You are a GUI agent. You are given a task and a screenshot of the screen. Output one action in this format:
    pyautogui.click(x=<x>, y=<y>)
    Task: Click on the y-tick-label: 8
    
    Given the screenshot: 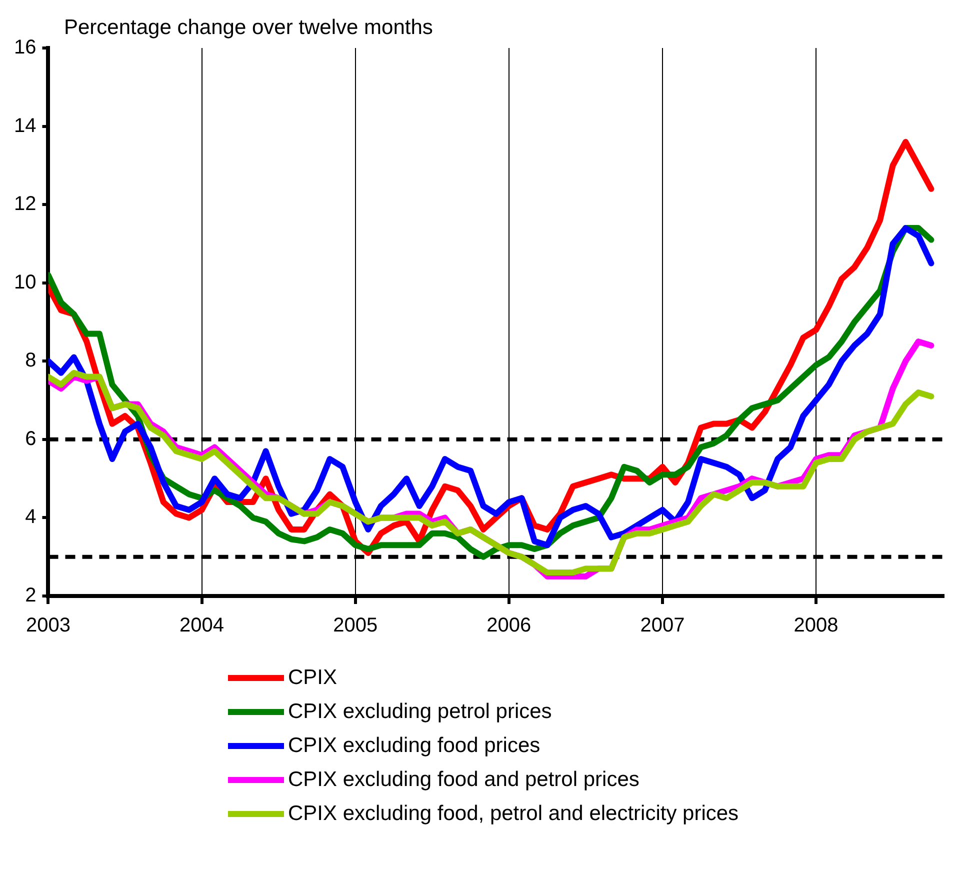 What is the action you would take?
    pyautogui.click(x=30, y=361)
    